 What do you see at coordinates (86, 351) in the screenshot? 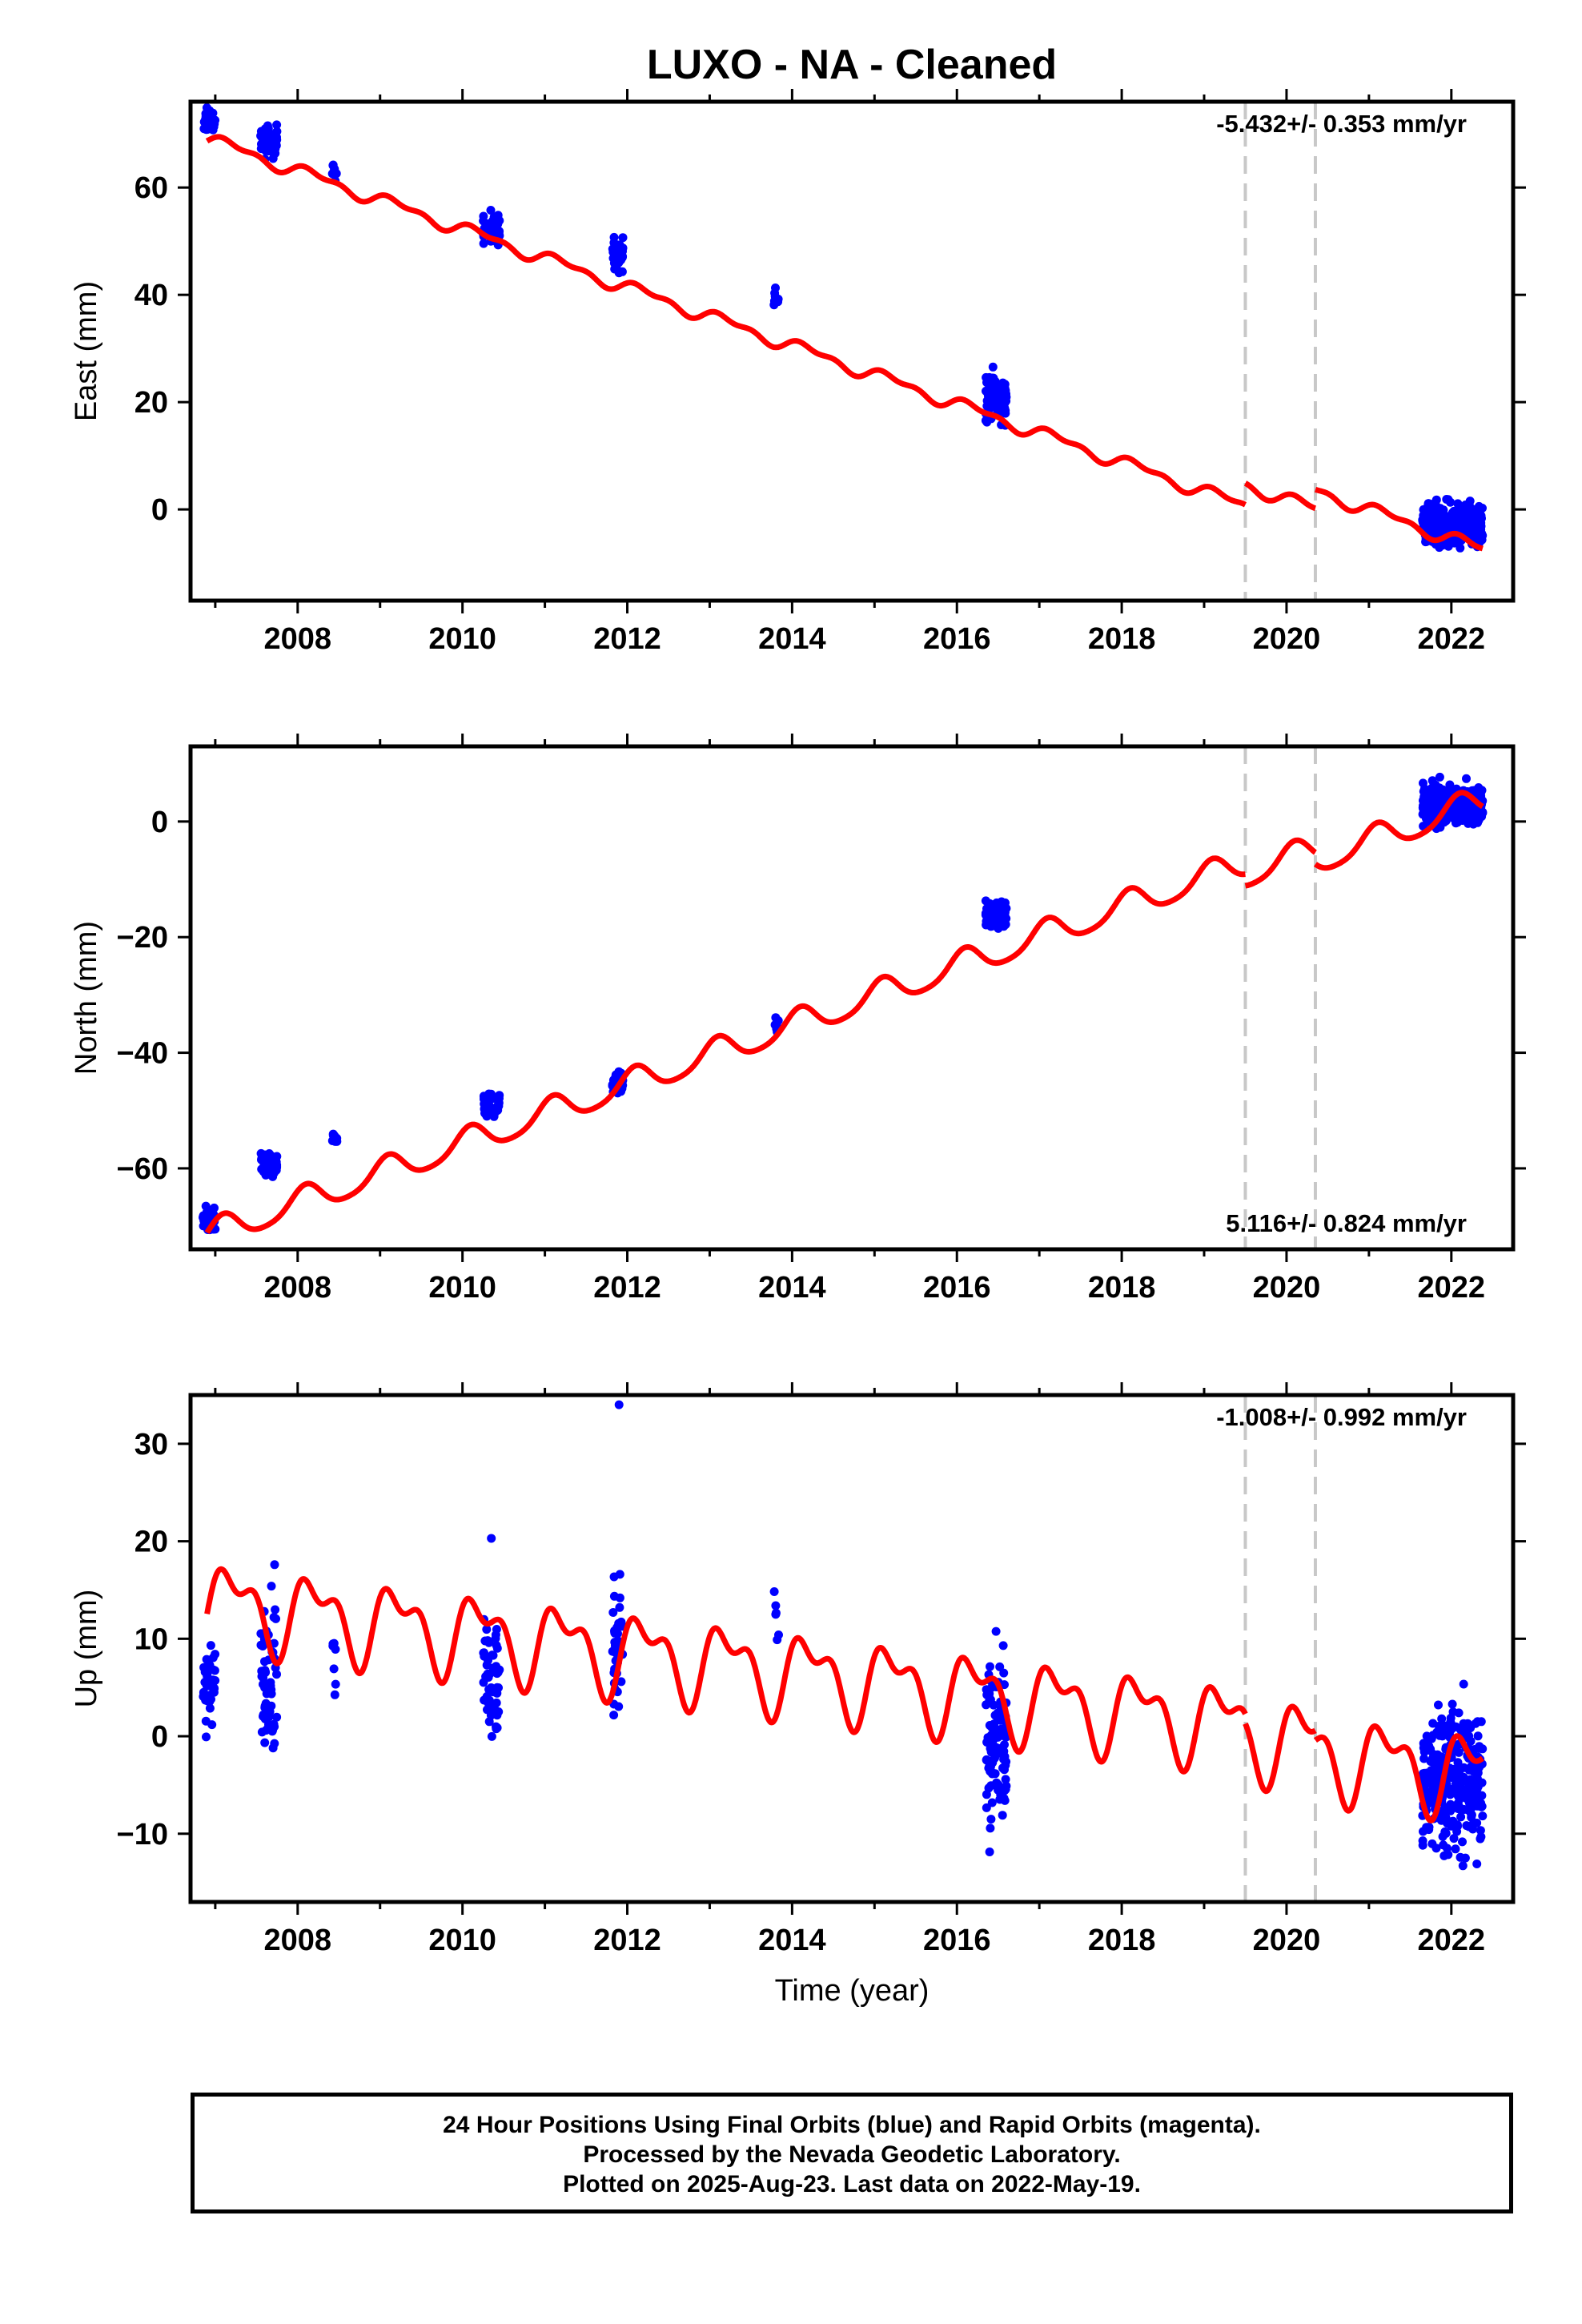
I see `y-axis-label: East (mm)` at bounding box center [86, 351].